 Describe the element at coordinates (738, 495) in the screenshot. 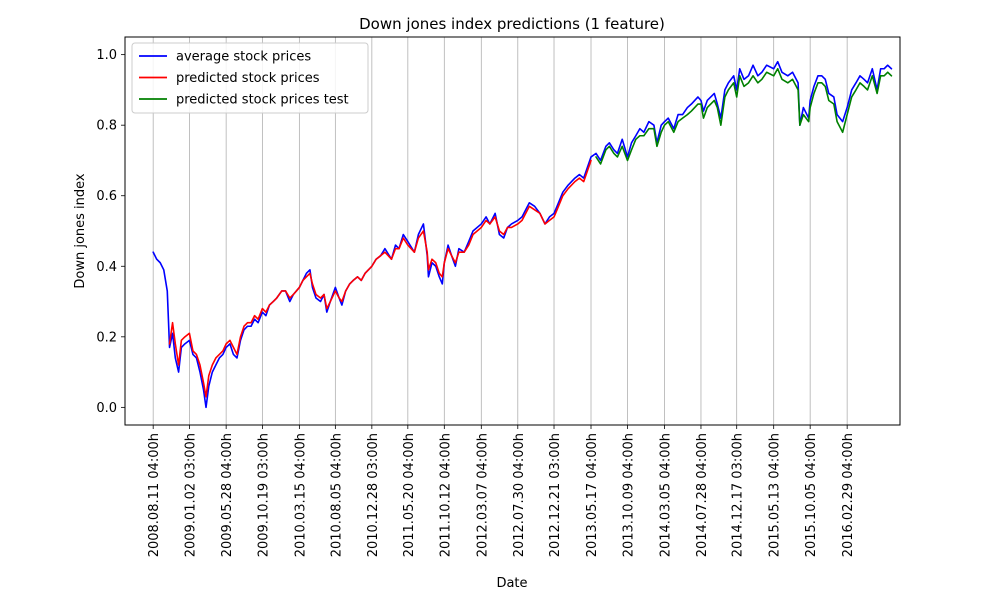

I see `x-tick-label: 2014.12.17 03:00h` at that location.